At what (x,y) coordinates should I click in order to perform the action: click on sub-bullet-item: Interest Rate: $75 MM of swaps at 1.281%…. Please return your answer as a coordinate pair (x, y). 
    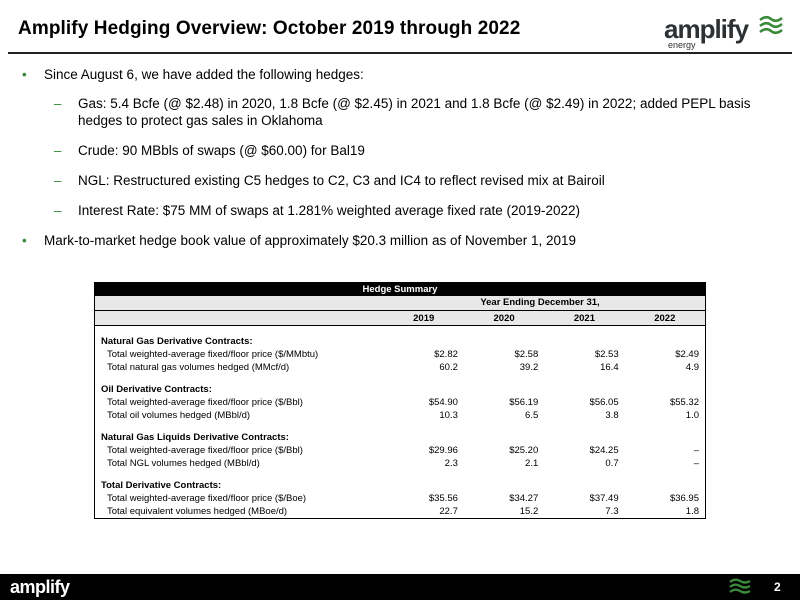
    Looking at the image, I should click on (402, 210).